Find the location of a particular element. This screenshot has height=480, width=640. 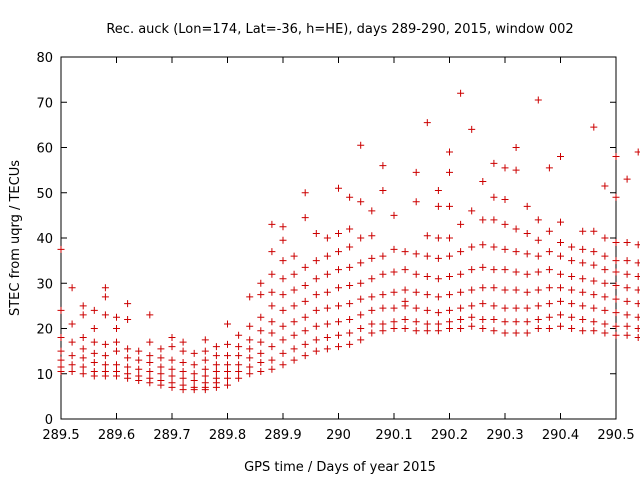

y-tick-label: 80 is located at coordinates (44, 58).